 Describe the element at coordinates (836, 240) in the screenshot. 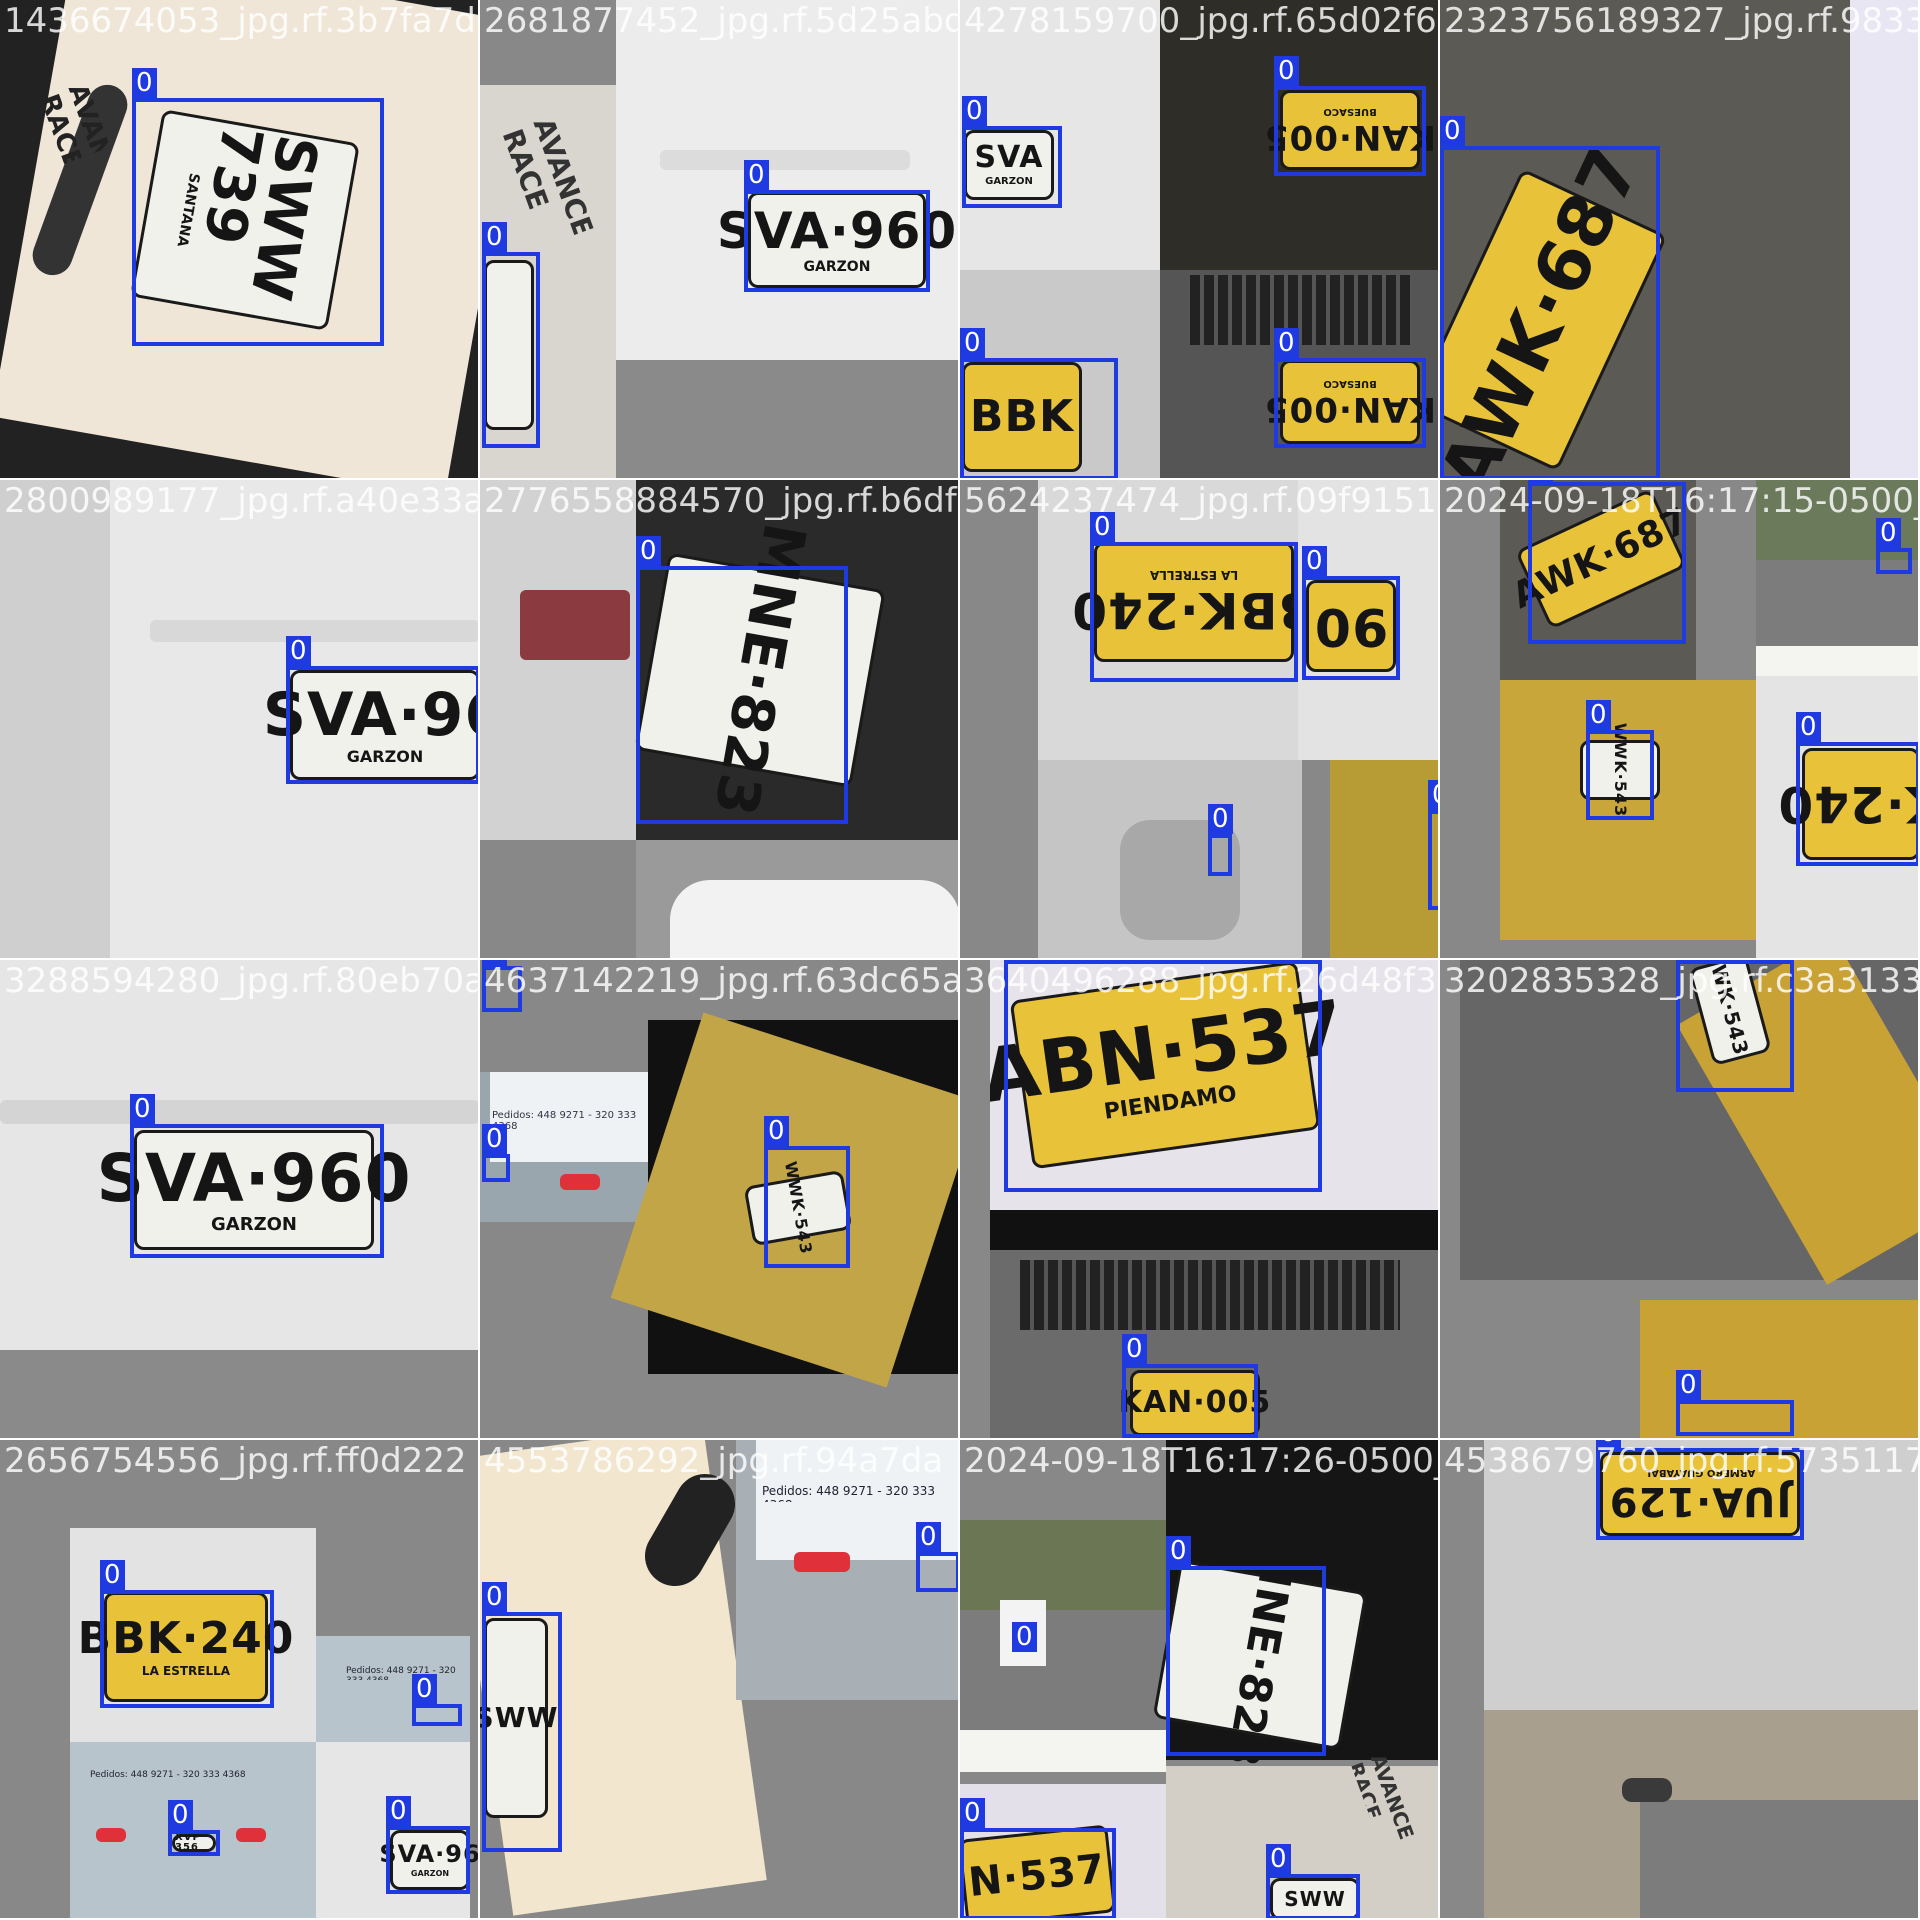

I see `license-plate: SVA·960 GARZON` at that location.